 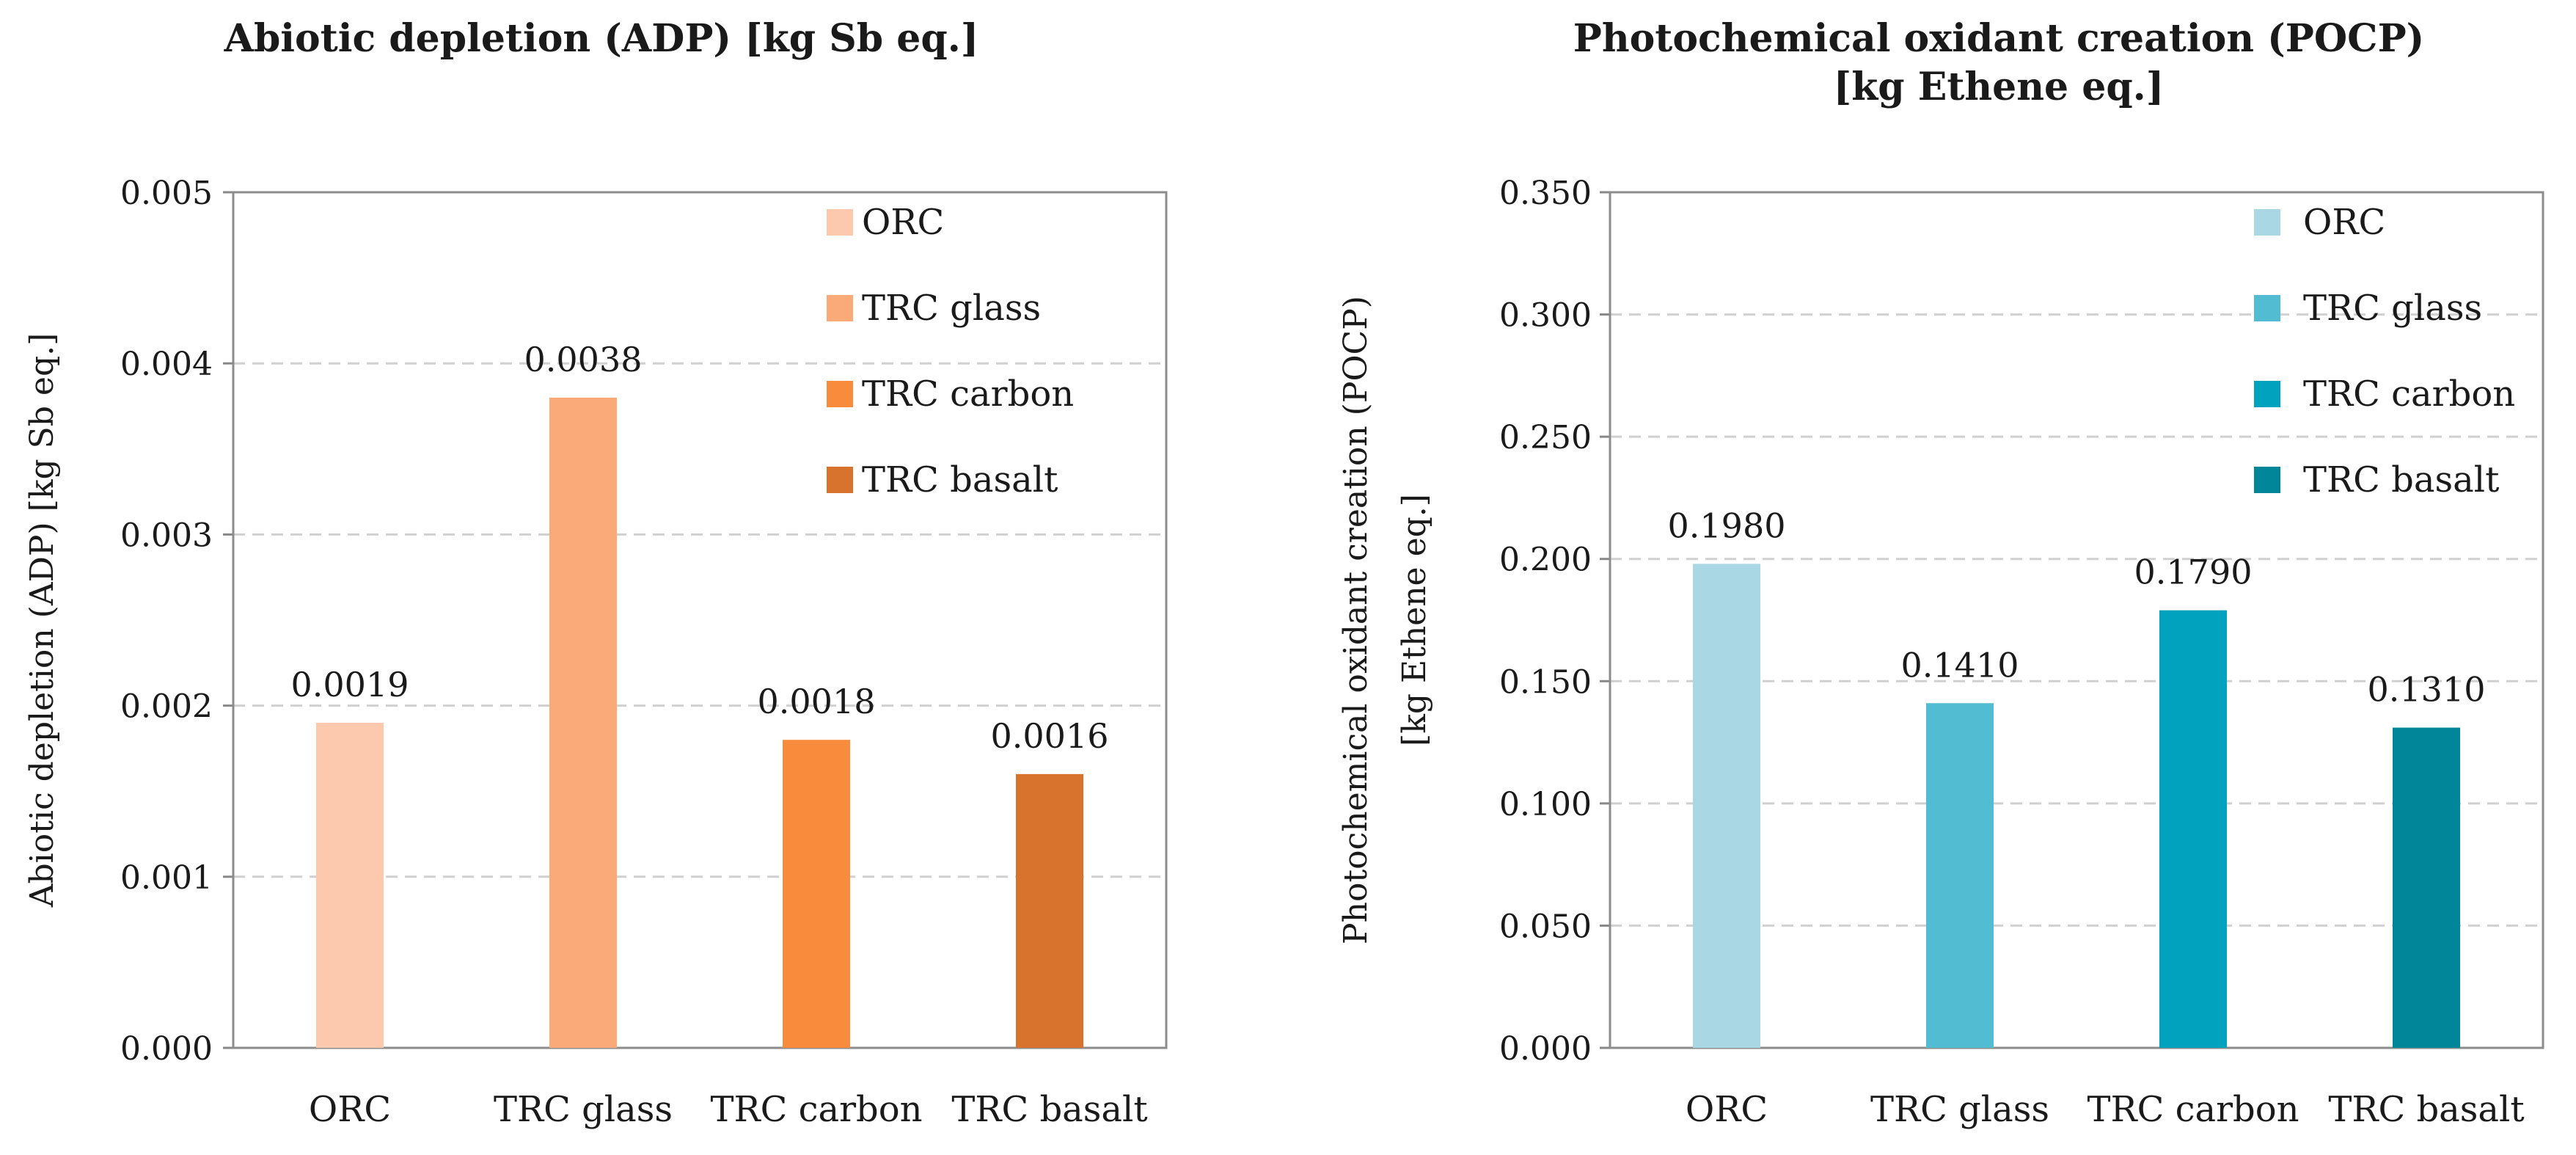 What do you see at coordinates (166, 365) in the screenshot?
I see `adp-ytick-label: 0.004` at bounding box center [166, 365].